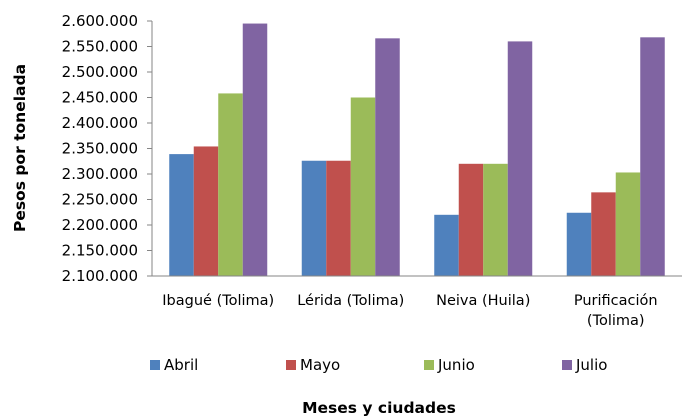  What do you see at coordinates (320, 365) in the screenshot?
I see `legend-label-mayo: Mayo` at bounding box center [320, 365].